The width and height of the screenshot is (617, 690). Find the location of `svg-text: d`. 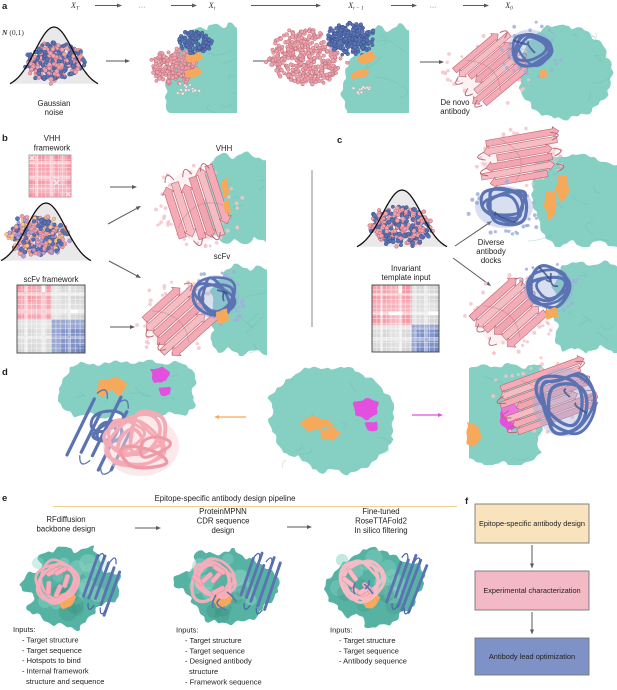

svg-text: d is located at coordinates (5, 372).